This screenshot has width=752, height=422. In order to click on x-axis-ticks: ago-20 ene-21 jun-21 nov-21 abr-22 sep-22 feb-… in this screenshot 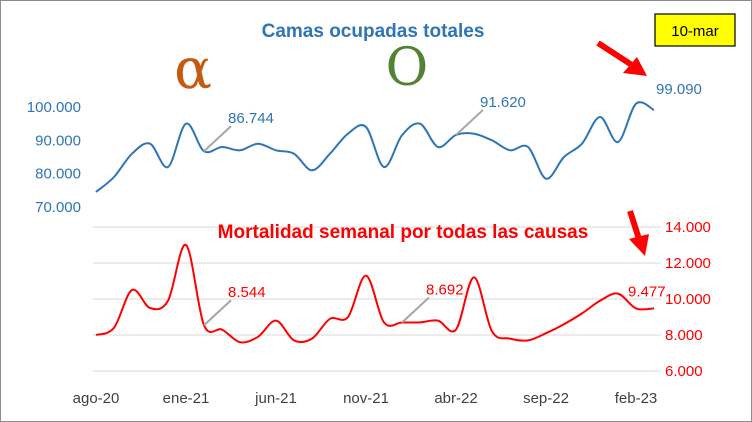, I will do `click(365, 398)`.